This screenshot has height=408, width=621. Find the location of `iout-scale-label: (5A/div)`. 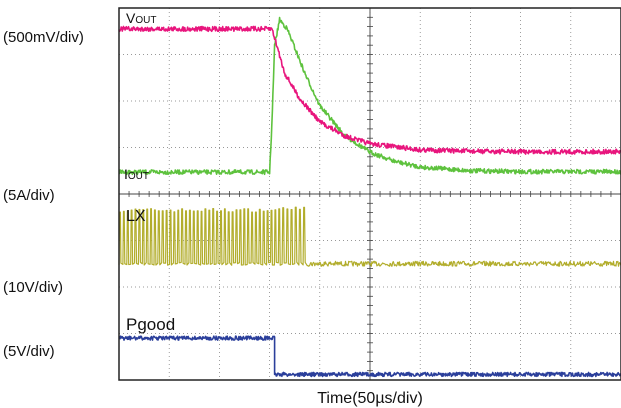

iout-scale-label: (5A/div) is located at coordinates (29, 195).